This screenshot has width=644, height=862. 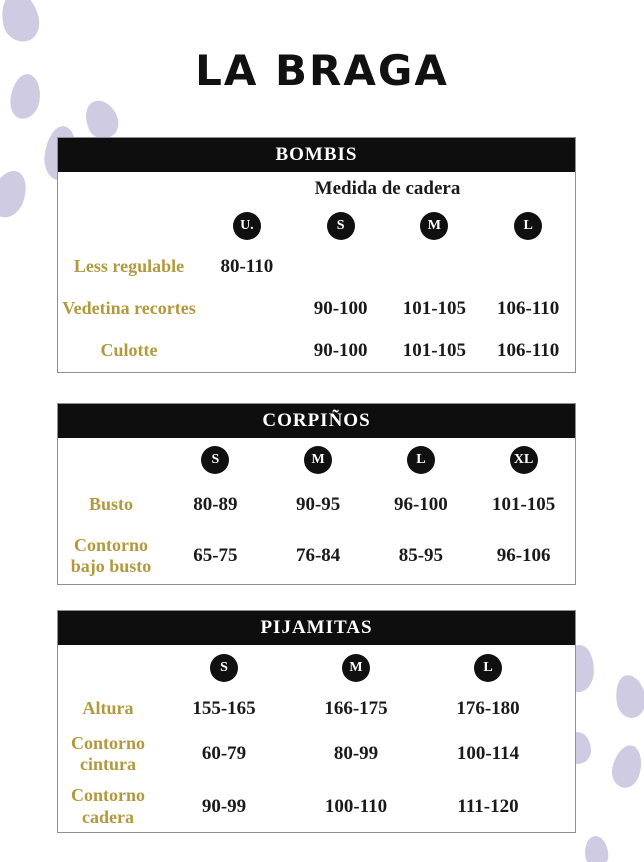 What do you see at coordinates (316, 226) in the screenshot?
I see `size-badges-row: U. S M L` at bounding box center [316, 226].